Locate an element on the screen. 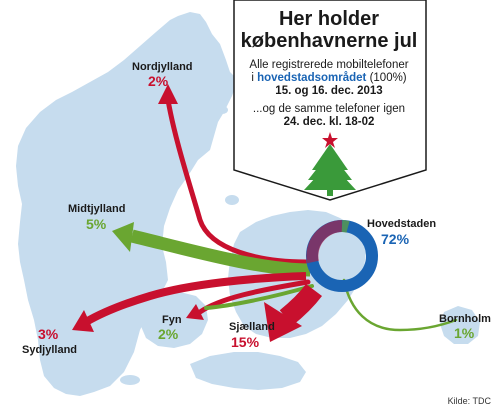  subtitle-line-4: ...og de samme telefoner igen is located at coordinates (329, 109).